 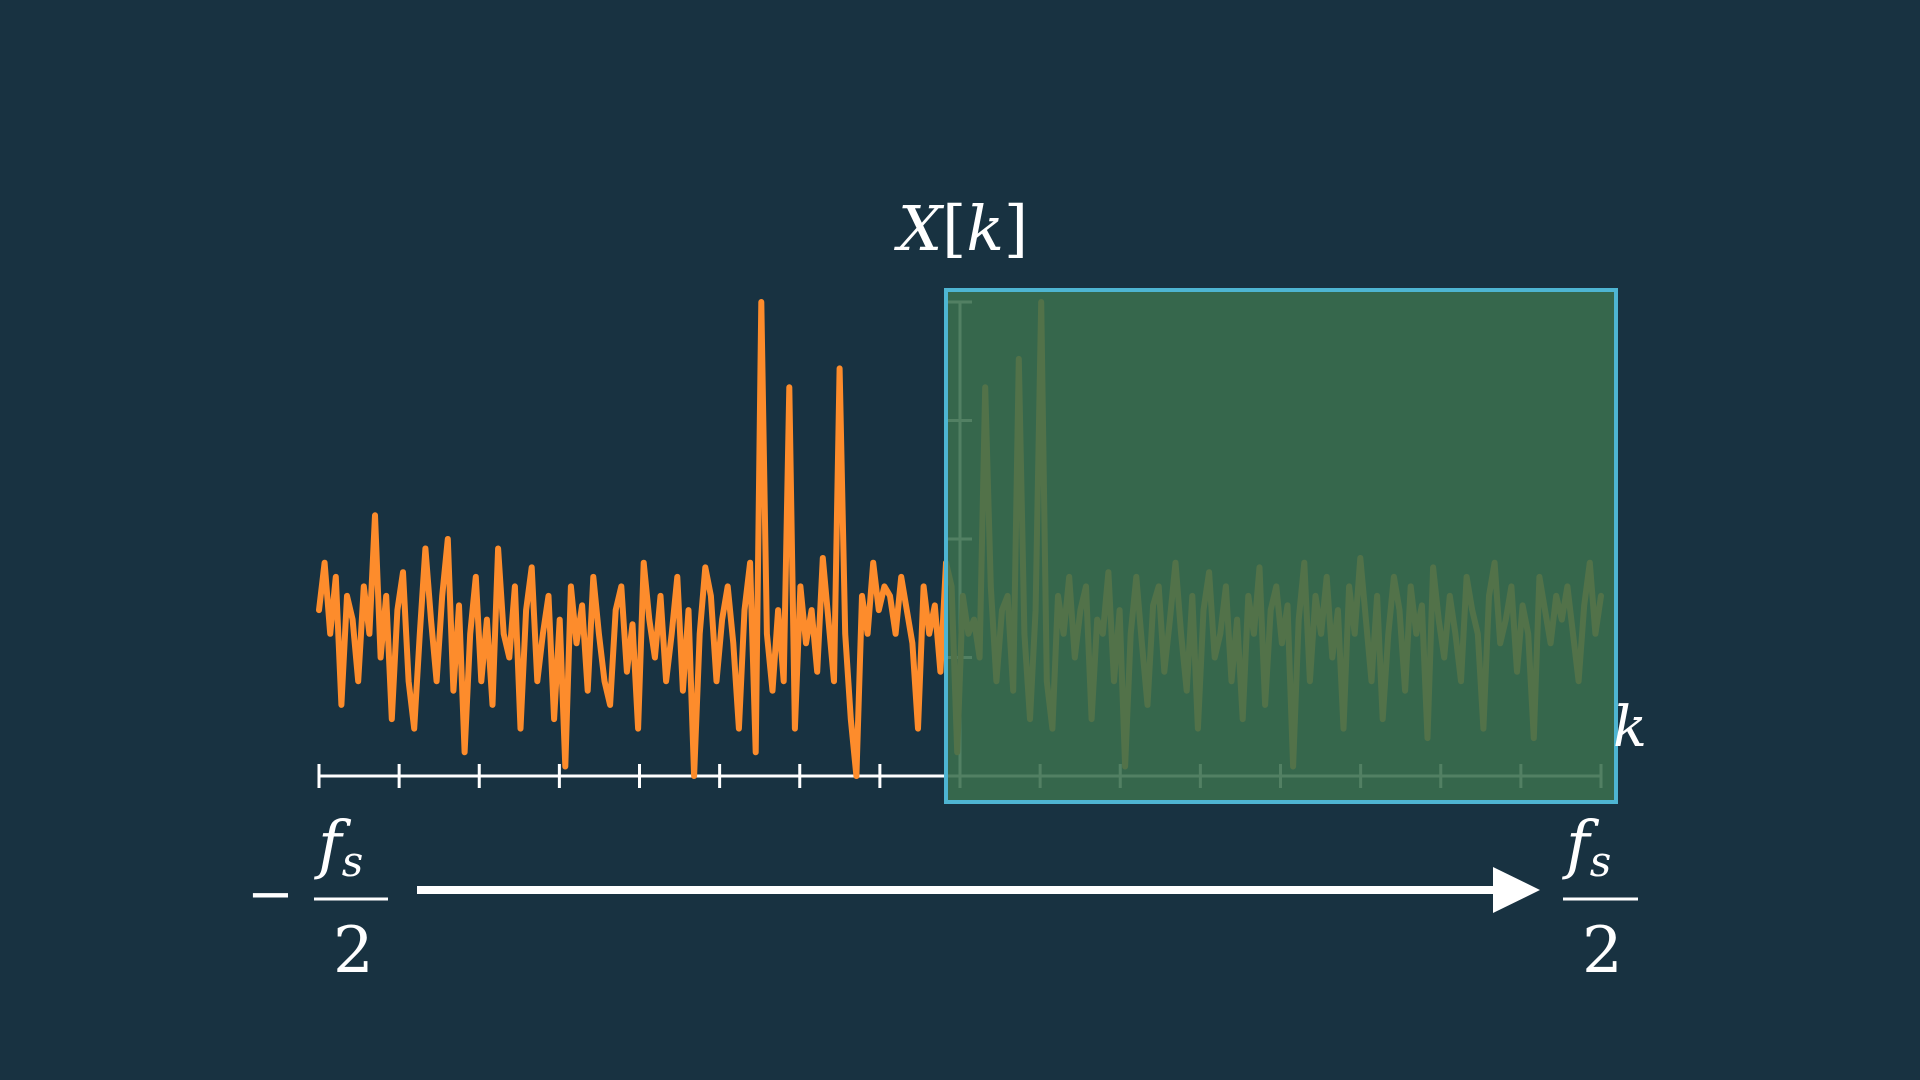 What do you see at coordinates (270, 894) in the screenshot?
I see `left-bound-sign: −` at bounding box center [270, 894].